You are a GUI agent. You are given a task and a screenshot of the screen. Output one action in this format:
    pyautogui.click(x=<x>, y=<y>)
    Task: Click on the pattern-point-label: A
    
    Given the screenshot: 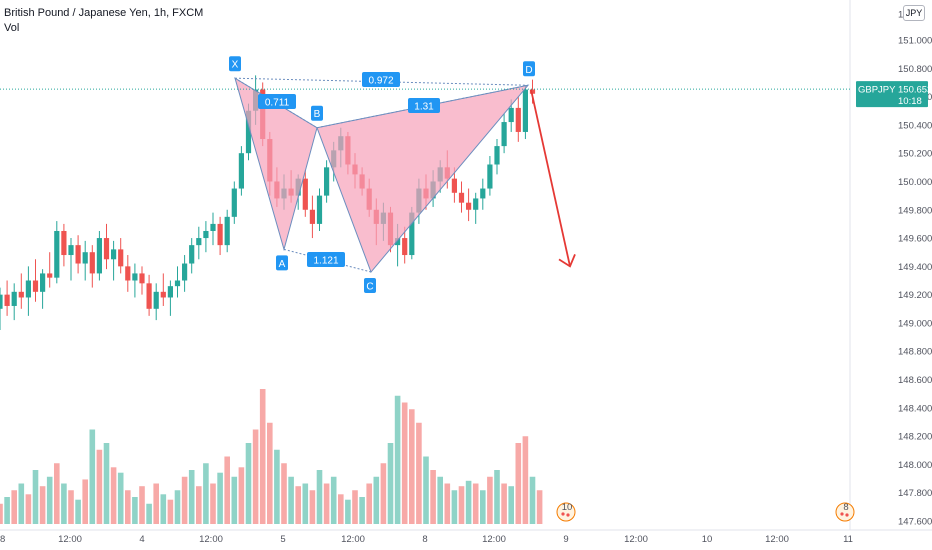 What is the action you would take?
    pyautogui.click(x=282, y=264)
    